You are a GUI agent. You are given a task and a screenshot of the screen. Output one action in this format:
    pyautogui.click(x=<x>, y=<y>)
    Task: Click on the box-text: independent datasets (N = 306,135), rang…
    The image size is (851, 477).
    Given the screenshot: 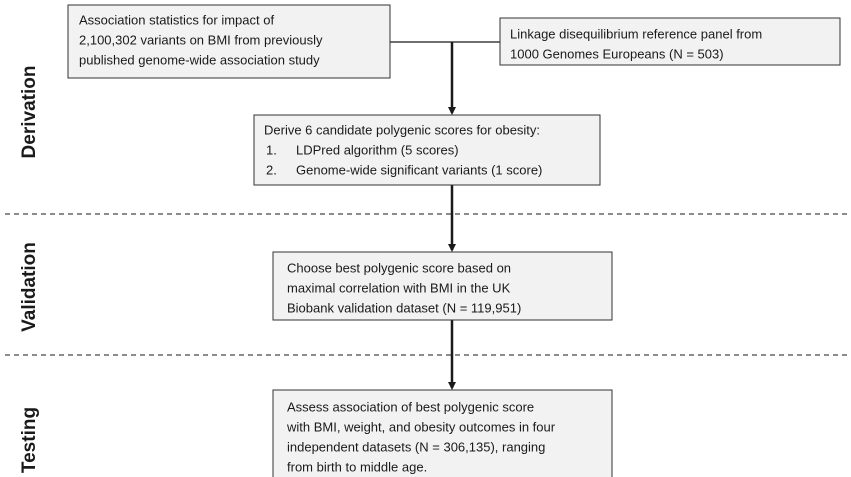 What is the action you would take?
    pyautogui.click(x=416, y=446)
    